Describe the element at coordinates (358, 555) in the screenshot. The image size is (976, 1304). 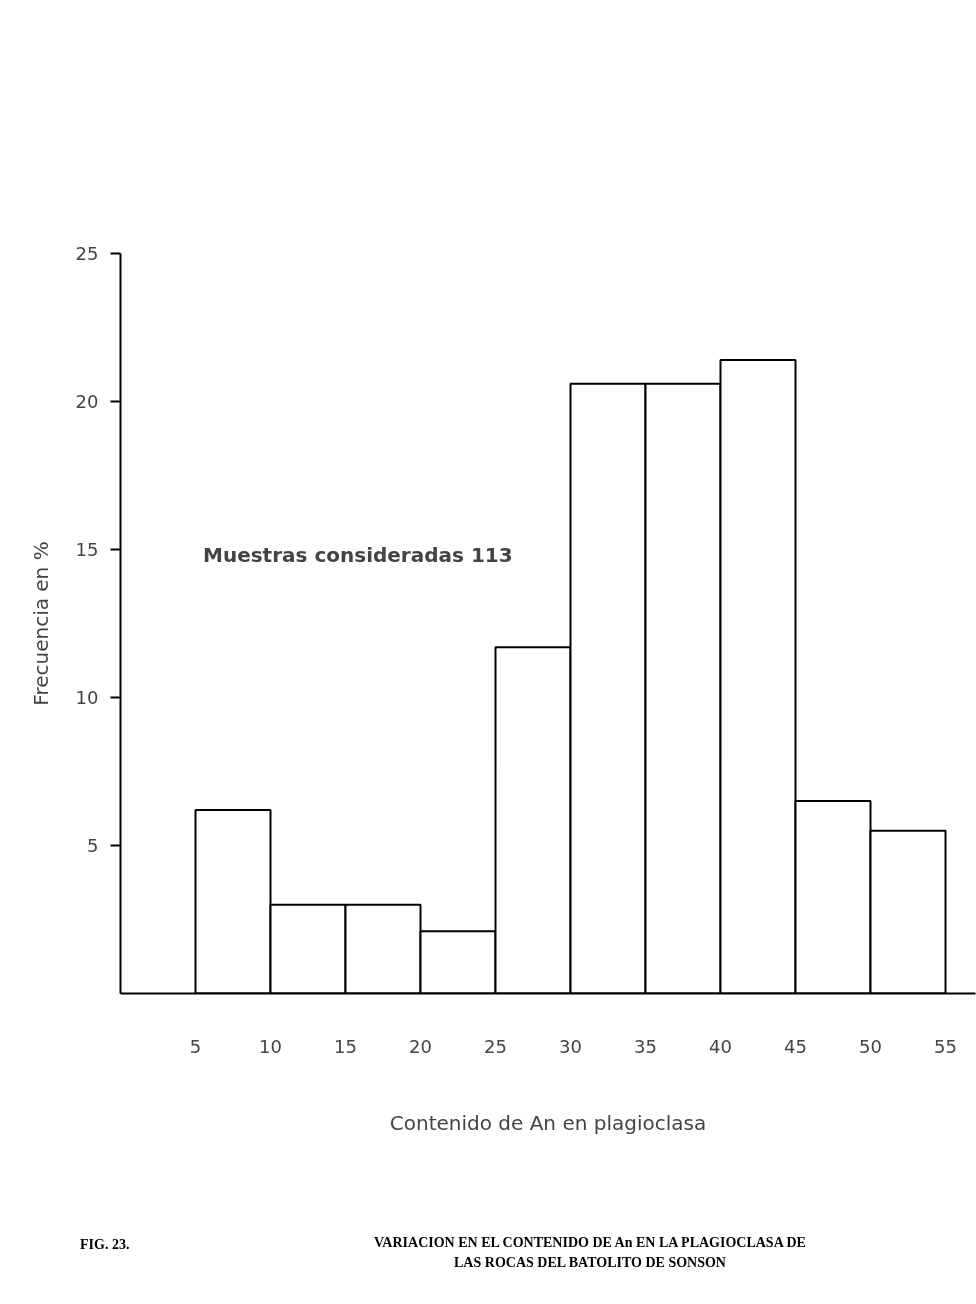
I see `annotation: Muestras consideradas 113` at that location.